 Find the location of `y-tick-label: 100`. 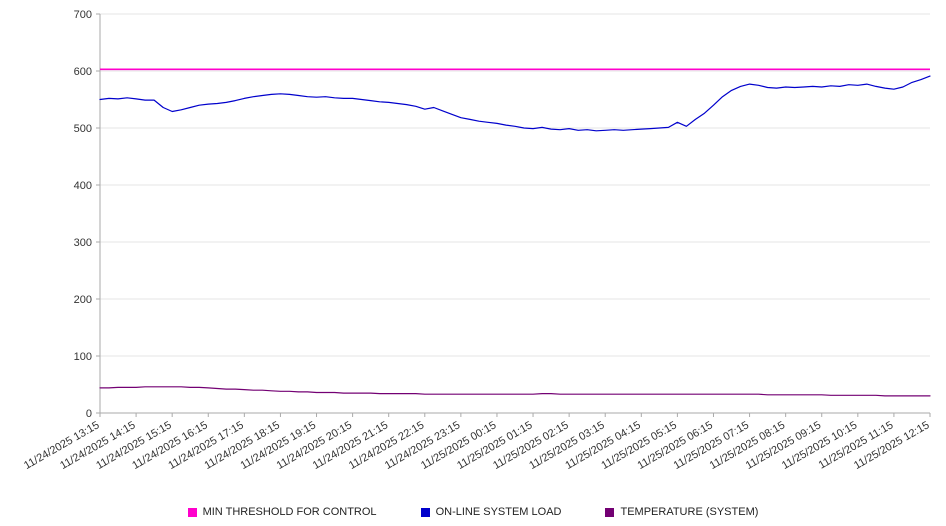

y-tick-label: 100 is located at coordinates (83, 357).